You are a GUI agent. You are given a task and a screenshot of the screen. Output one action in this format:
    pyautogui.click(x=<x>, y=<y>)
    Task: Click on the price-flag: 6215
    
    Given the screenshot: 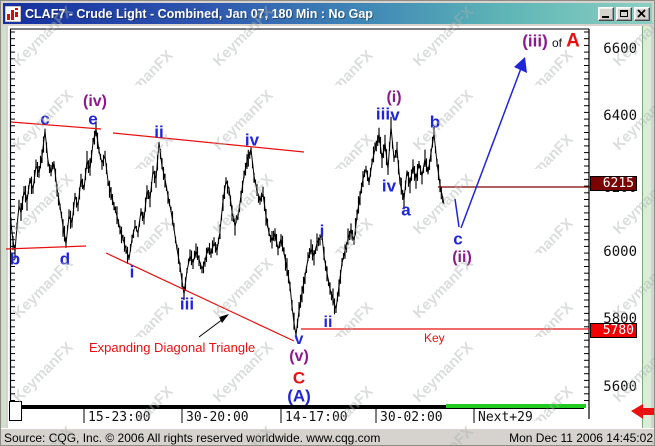 What is the action you would take?
    pyautogui.click(x=613, y=183)
    